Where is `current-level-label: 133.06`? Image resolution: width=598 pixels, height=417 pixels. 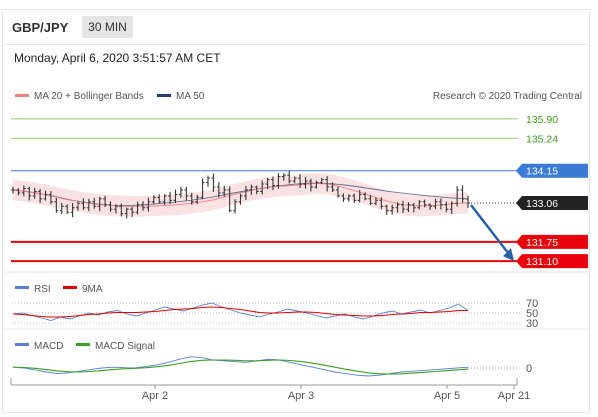
current-level-label: 133.06 is located at coordinates (542, 204).